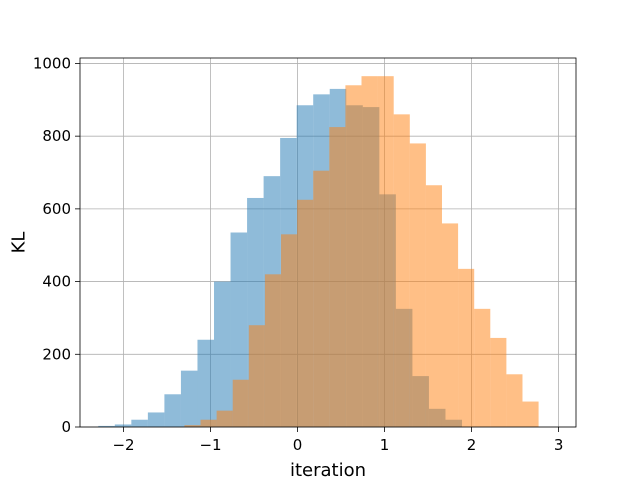 This screenshot has width=640, height=480. What do you see at coordinates (52, 63) in the screenshot?
I see `y-tick-label: 1000` at bounding box center [52, 63].